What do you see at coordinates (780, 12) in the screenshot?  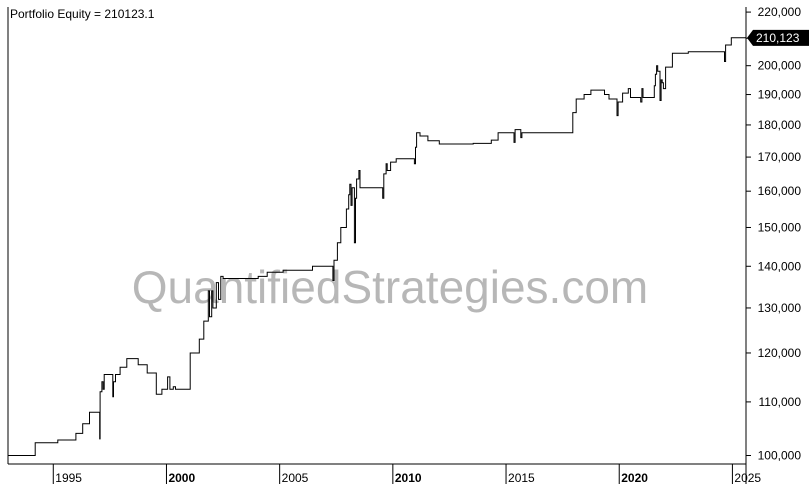 I see `y-tick-label: 220,000` at bounding box center [780, 12].